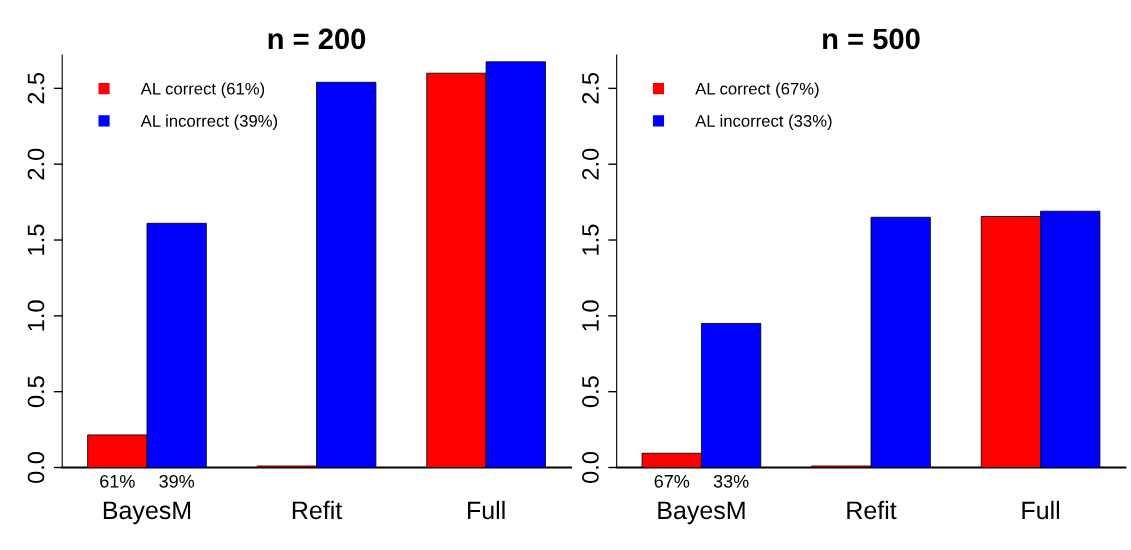  I want to click on text: 67%, so click(672, 481).